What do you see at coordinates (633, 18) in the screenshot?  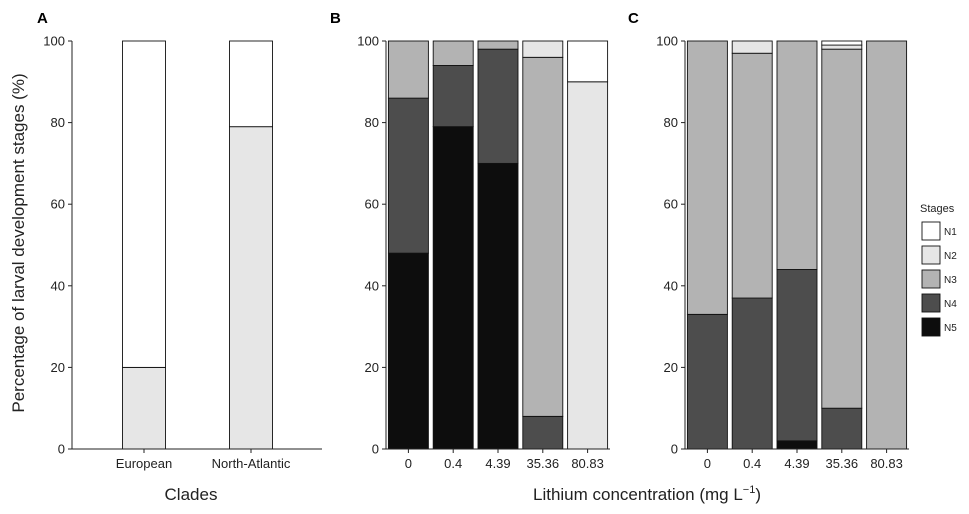 I see `panel-letter: C` at bounding box center [633, 18].